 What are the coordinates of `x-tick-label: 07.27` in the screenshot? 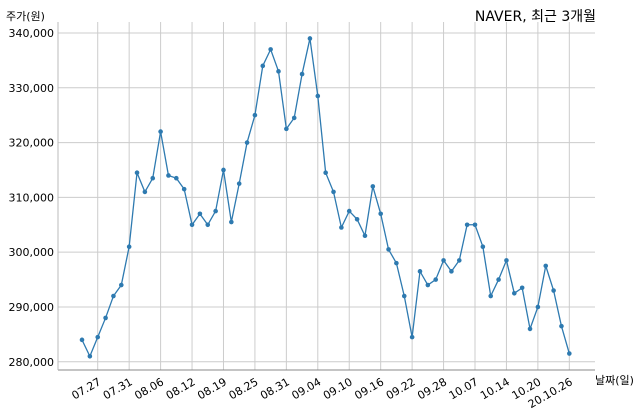 It's located at (86, 388).